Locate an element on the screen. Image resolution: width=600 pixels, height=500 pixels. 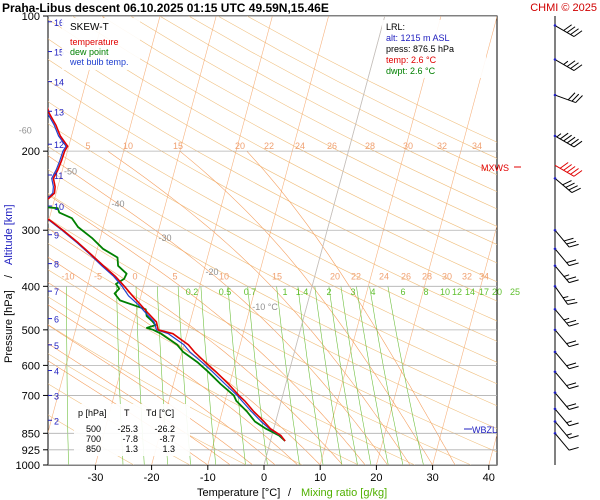
moist-adiabat-label: 5 is located at coordinates (174, 276).